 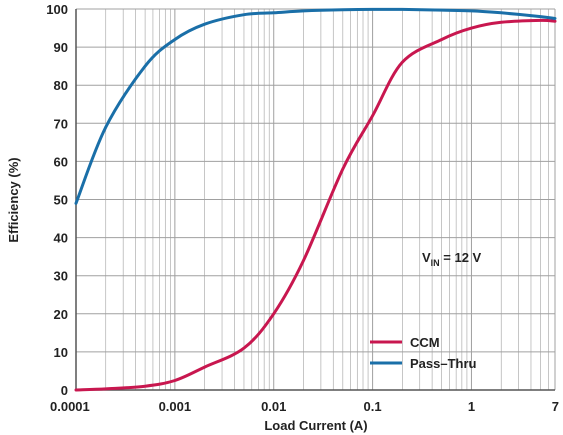 I want to click on y-tick-label: 90, so click(x=61, y=47).